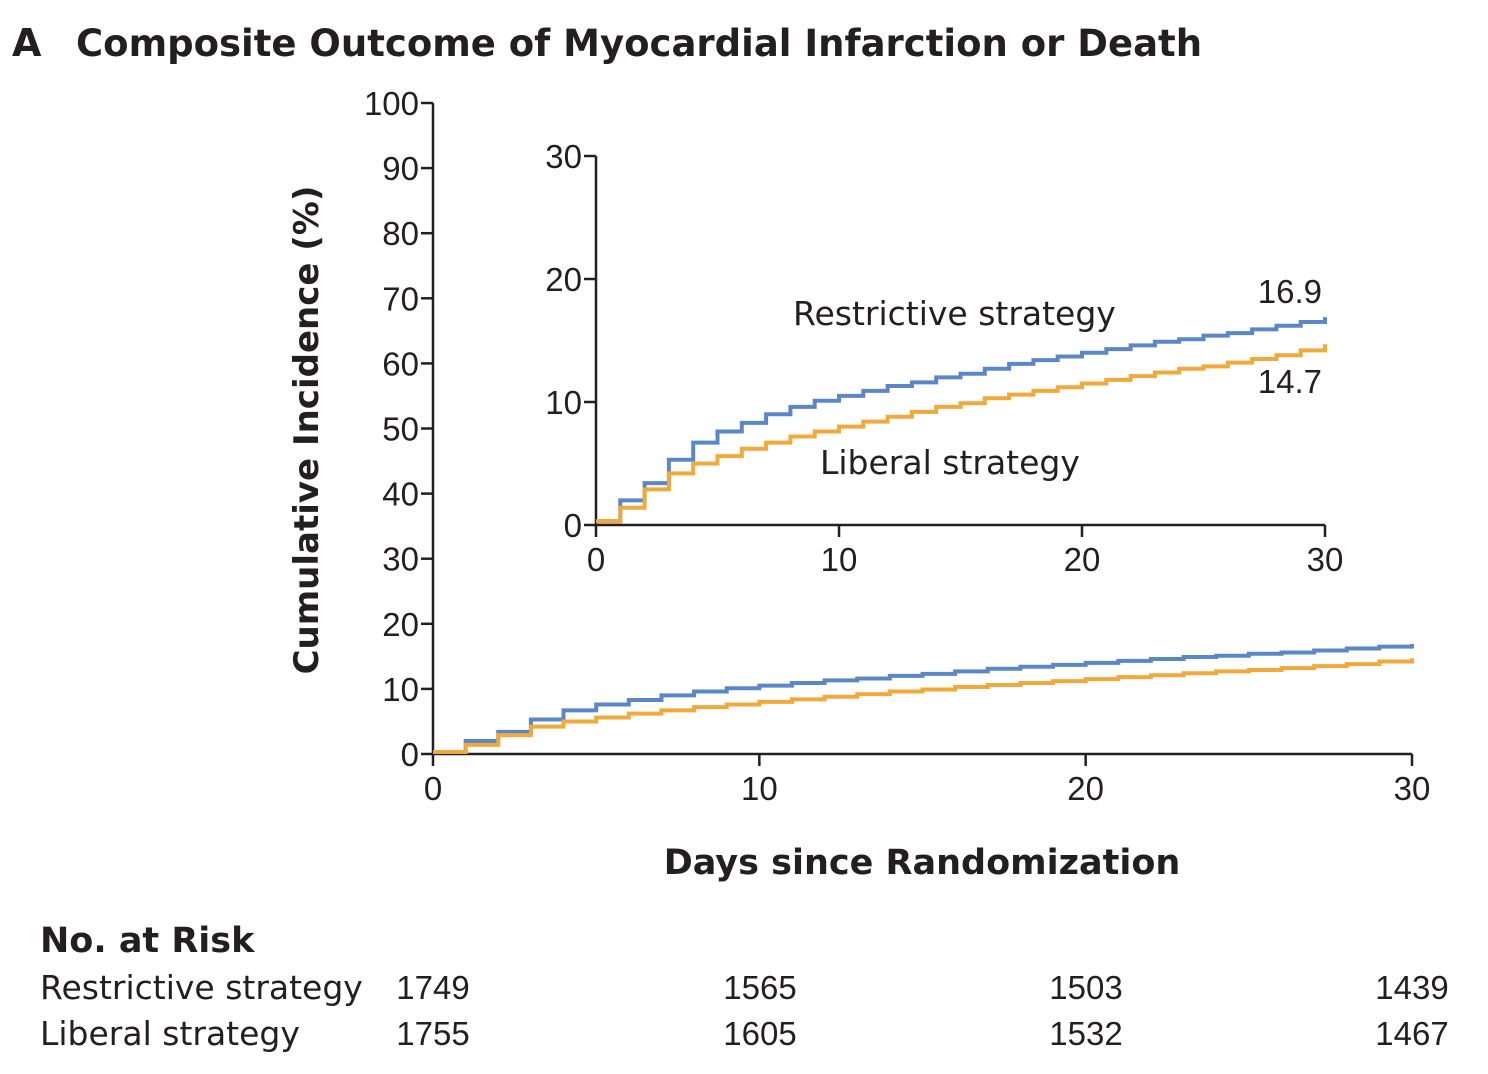 This screenshot has width=1488, height=1074. What do you see at coordinates (1411, 987) in the screenshot?
I see `risk-value: 1439` at bounding box center [1411, 987].